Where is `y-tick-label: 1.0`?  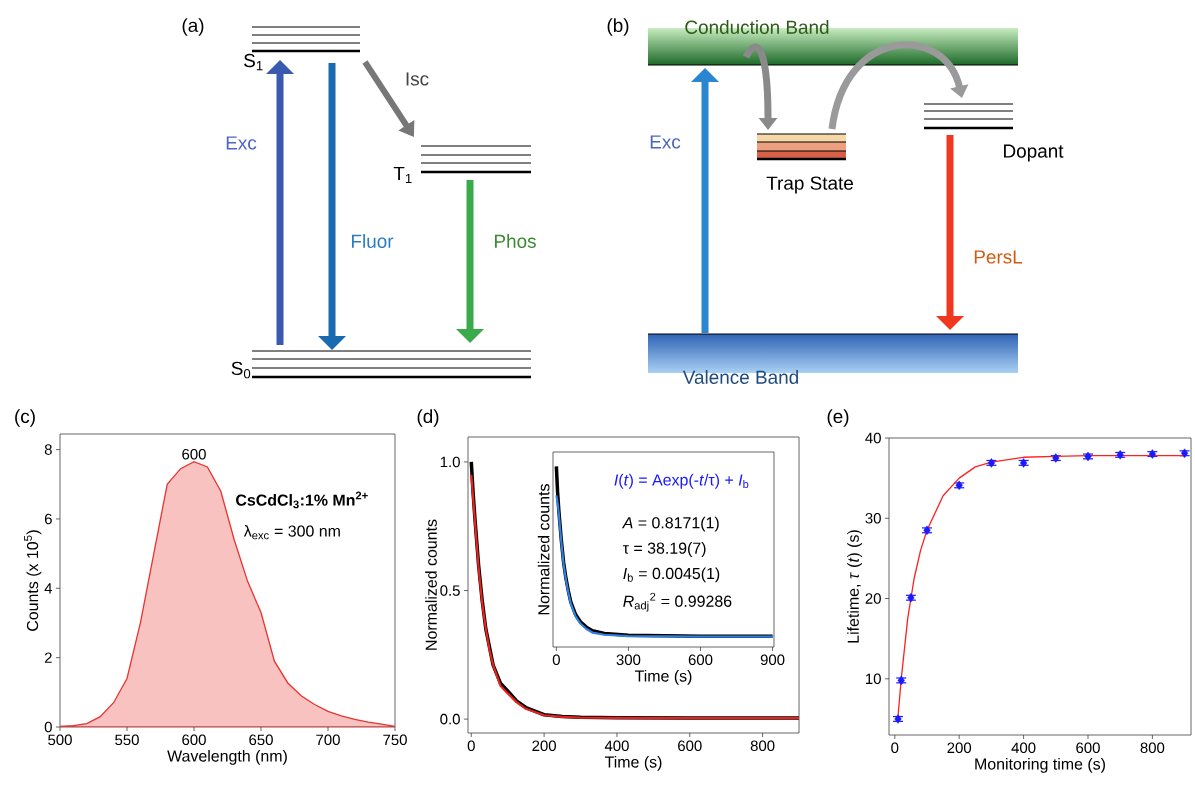
y-tick-label: 1.0 is located at coordinates (450, 462).